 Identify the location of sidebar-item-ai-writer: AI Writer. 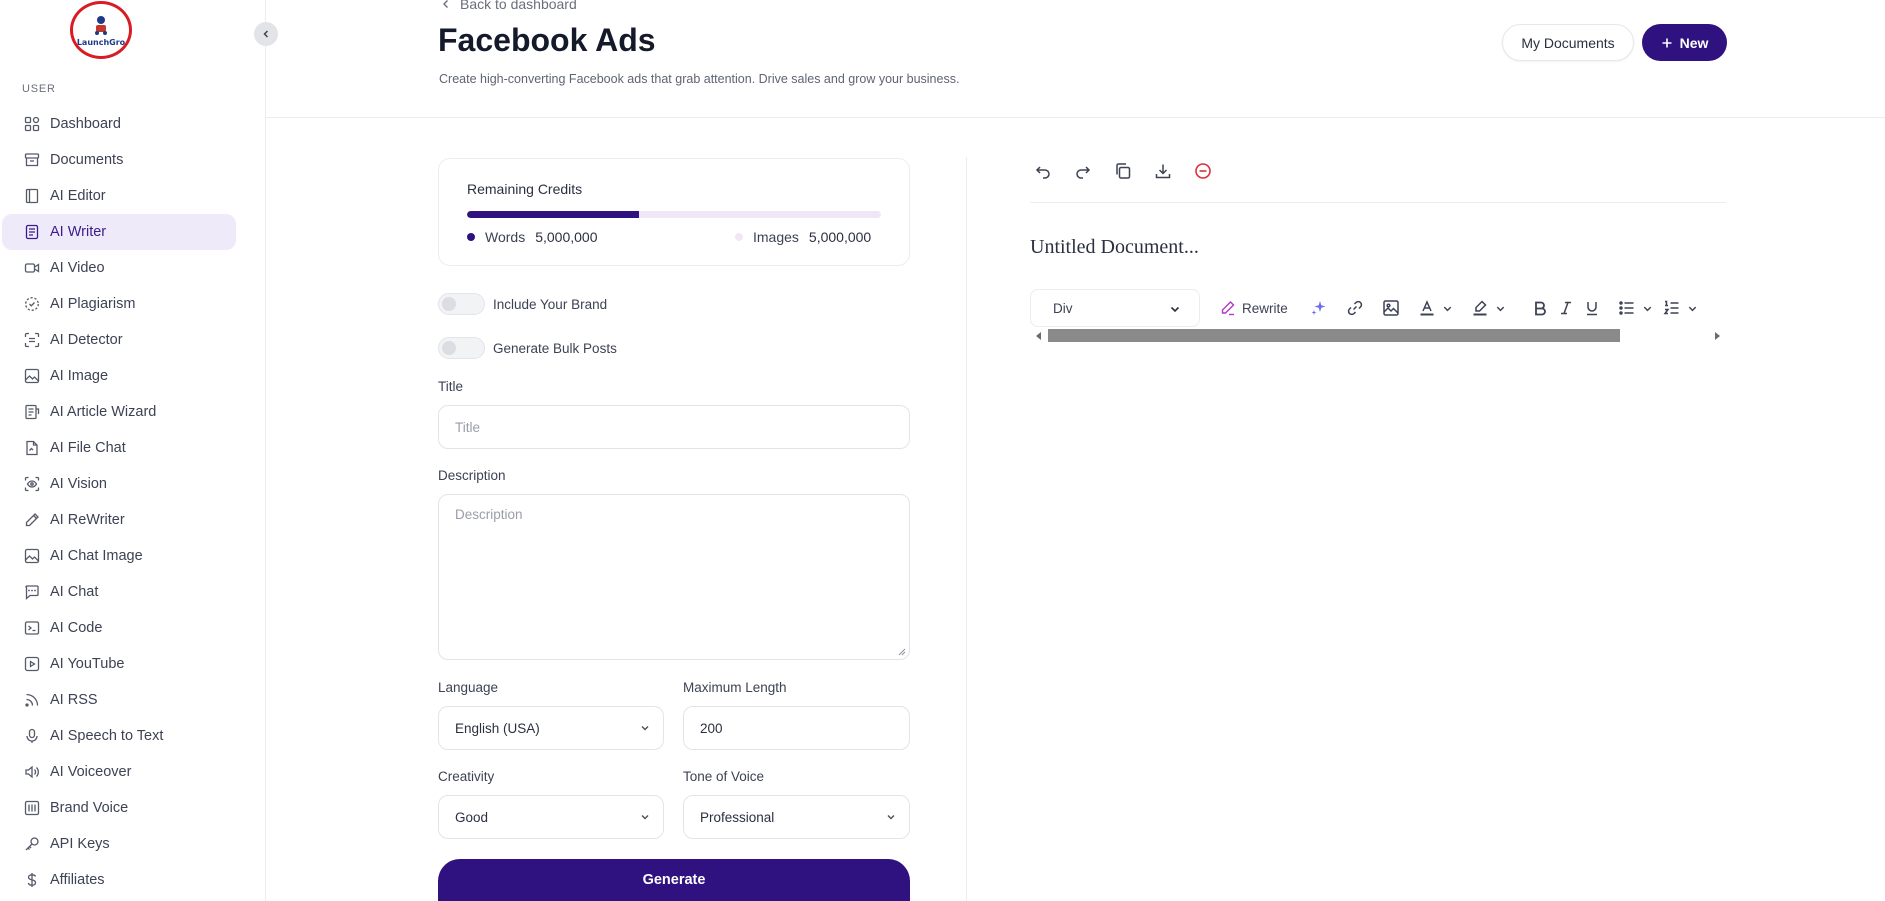
(119, 232).